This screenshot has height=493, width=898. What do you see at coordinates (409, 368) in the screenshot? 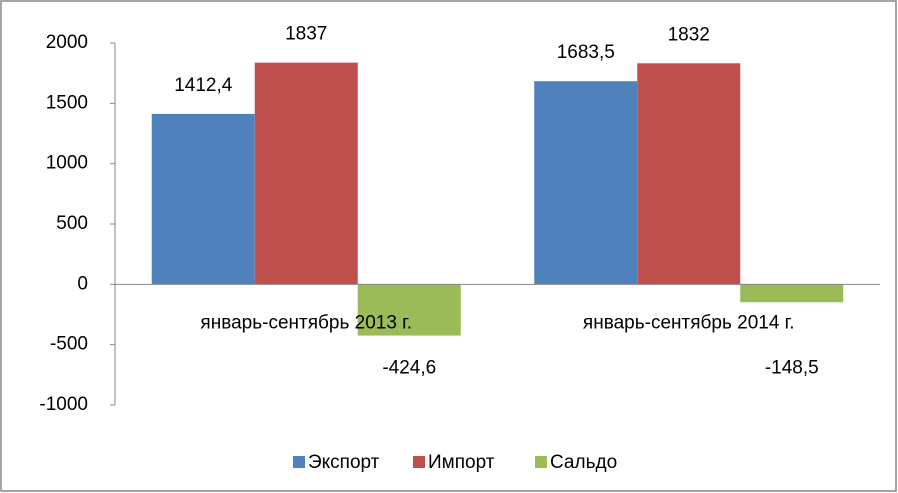
I see `value-label: -424,6` at bounding box center [409, 368].